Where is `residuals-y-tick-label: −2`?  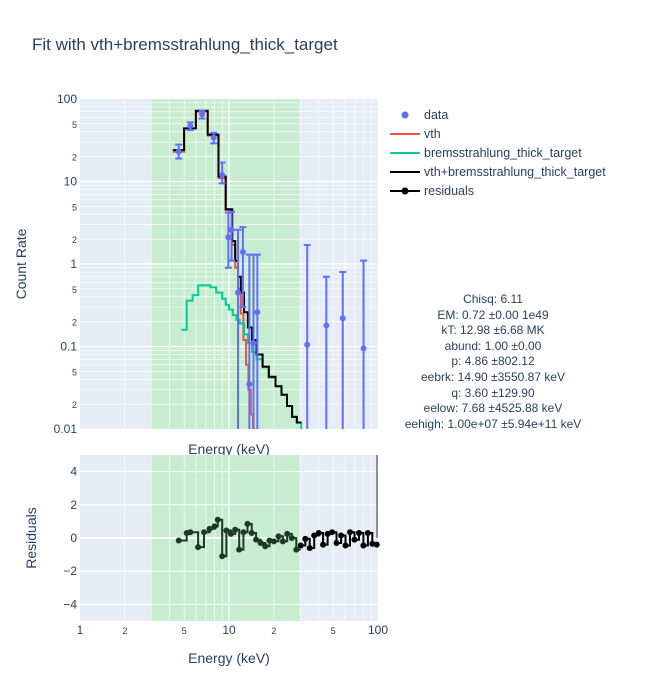
residuals-y-tick-label: −2 is located at coordinates (70, 571).